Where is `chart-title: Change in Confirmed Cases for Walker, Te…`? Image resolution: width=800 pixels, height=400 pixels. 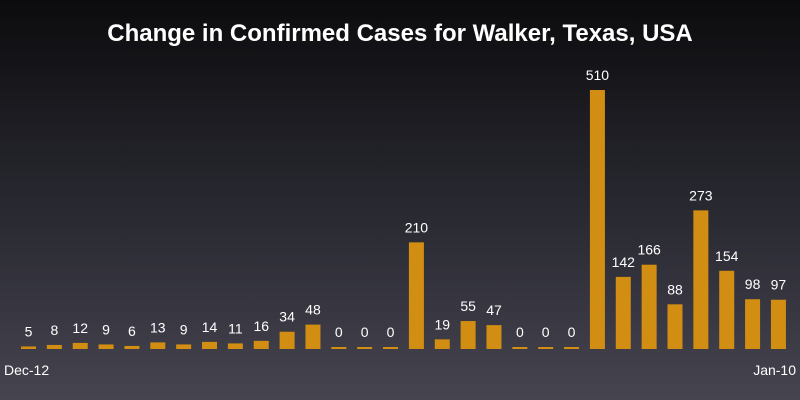
chart-title: Change in Confirmed Cases for Walker, Te… is located at coordinates (400, 33).